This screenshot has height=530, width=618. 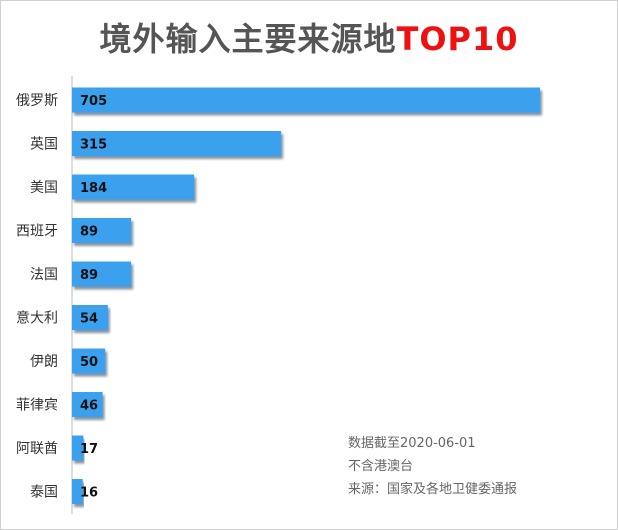 What do you see at coordinates (432, 466) in the screenshot?
I see `chart-notes: 数据截至2020-06-01 不含港澳台 来源：国家及各地卫健委通报` at bounding box center [432, 466].